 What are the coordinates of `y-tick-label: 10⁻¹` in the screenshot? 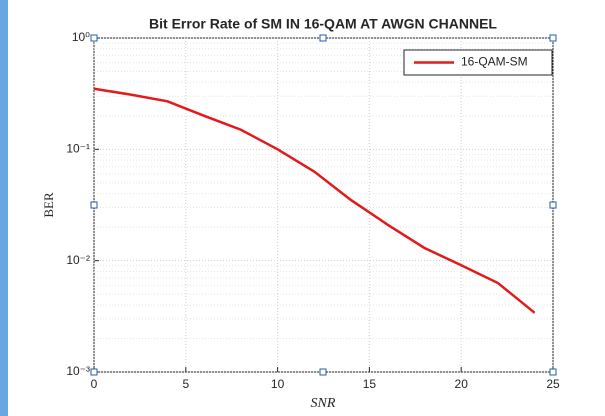 It's located at (78, 149).